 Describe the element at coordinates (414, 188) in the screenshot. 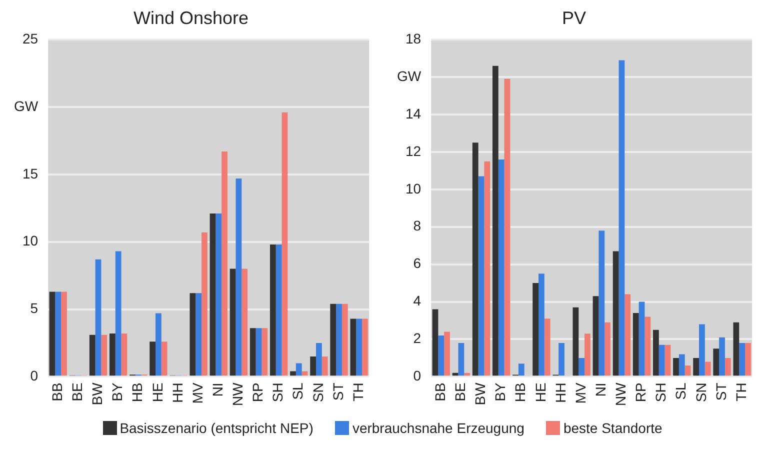

I see `y-tick-label: 10` at that location.